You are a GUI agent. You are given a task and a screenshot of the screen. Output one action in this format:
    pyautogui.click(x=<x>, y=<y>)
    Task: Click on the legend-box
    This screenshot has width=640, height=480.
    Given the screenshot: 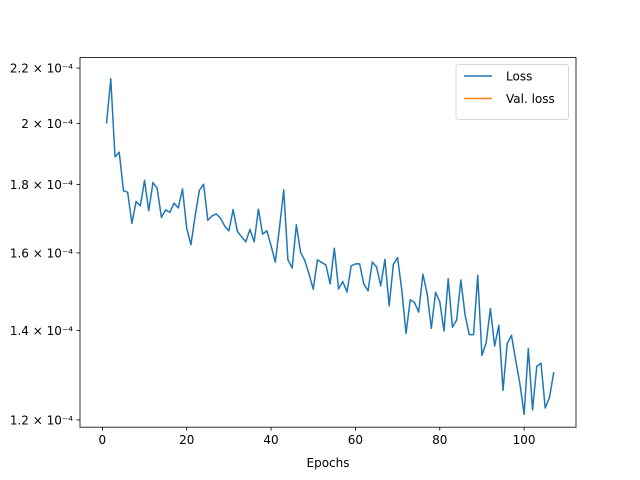 What is the action you would take?
    pyautogui.click(x=512, y=92)
    